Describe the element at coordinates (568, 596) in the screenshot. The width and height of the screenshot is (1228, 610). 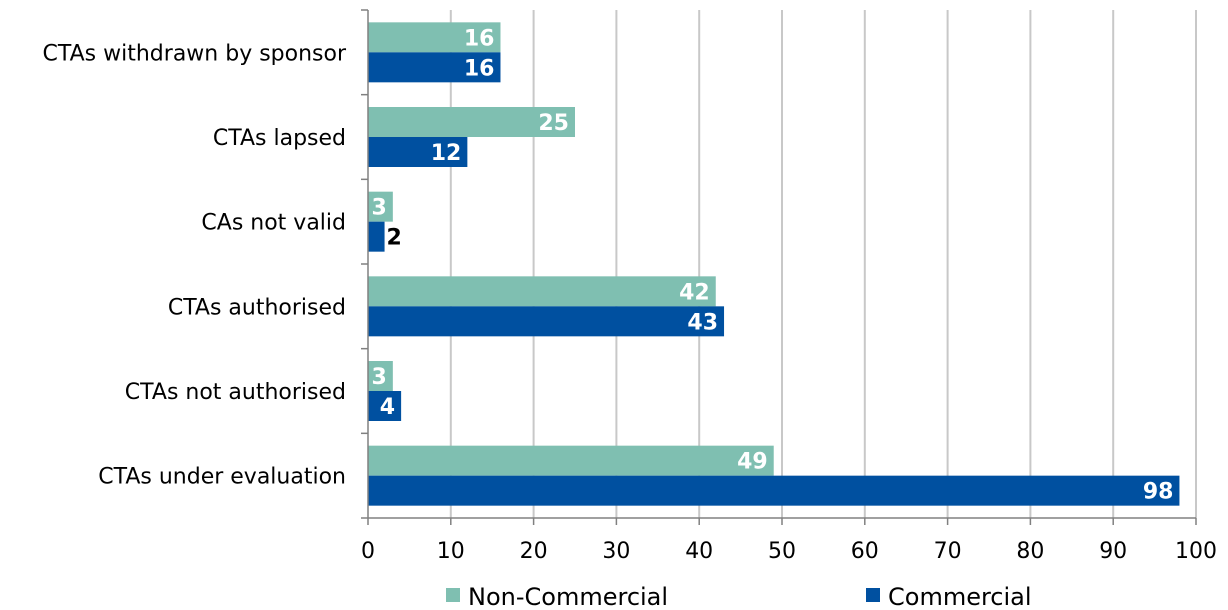
I see `legend-label: Non-Commercial` at that location.